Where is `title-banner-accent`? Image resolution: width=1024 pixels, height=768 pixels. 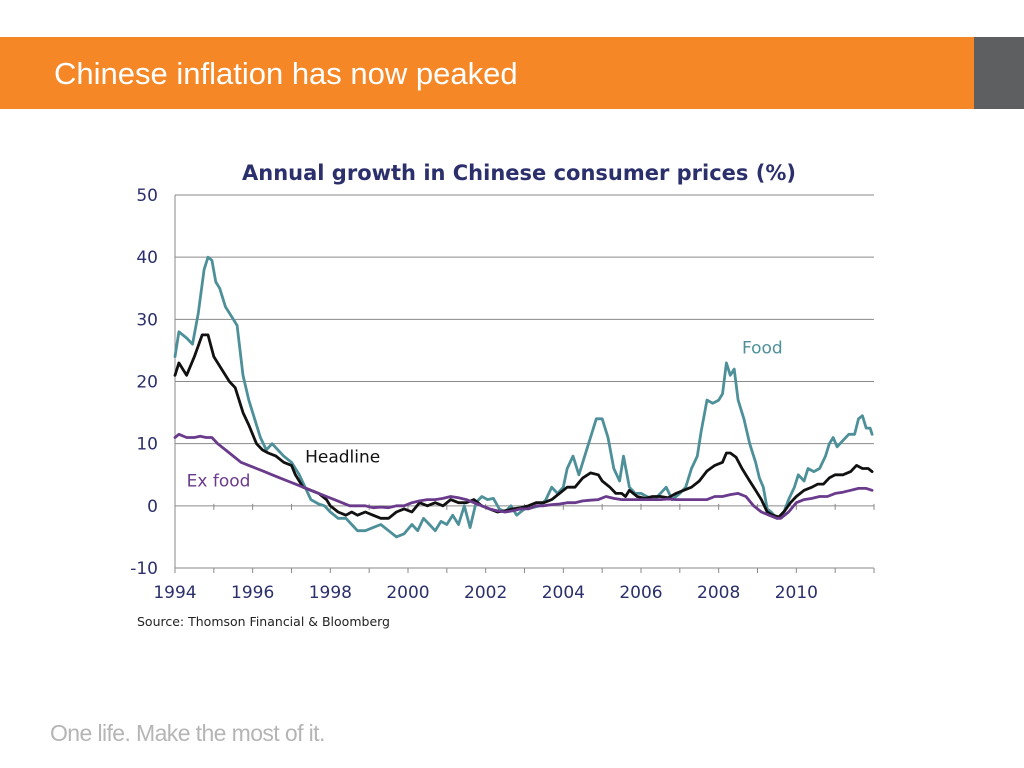
title-banner-accent is located at coordinates (999, 73).